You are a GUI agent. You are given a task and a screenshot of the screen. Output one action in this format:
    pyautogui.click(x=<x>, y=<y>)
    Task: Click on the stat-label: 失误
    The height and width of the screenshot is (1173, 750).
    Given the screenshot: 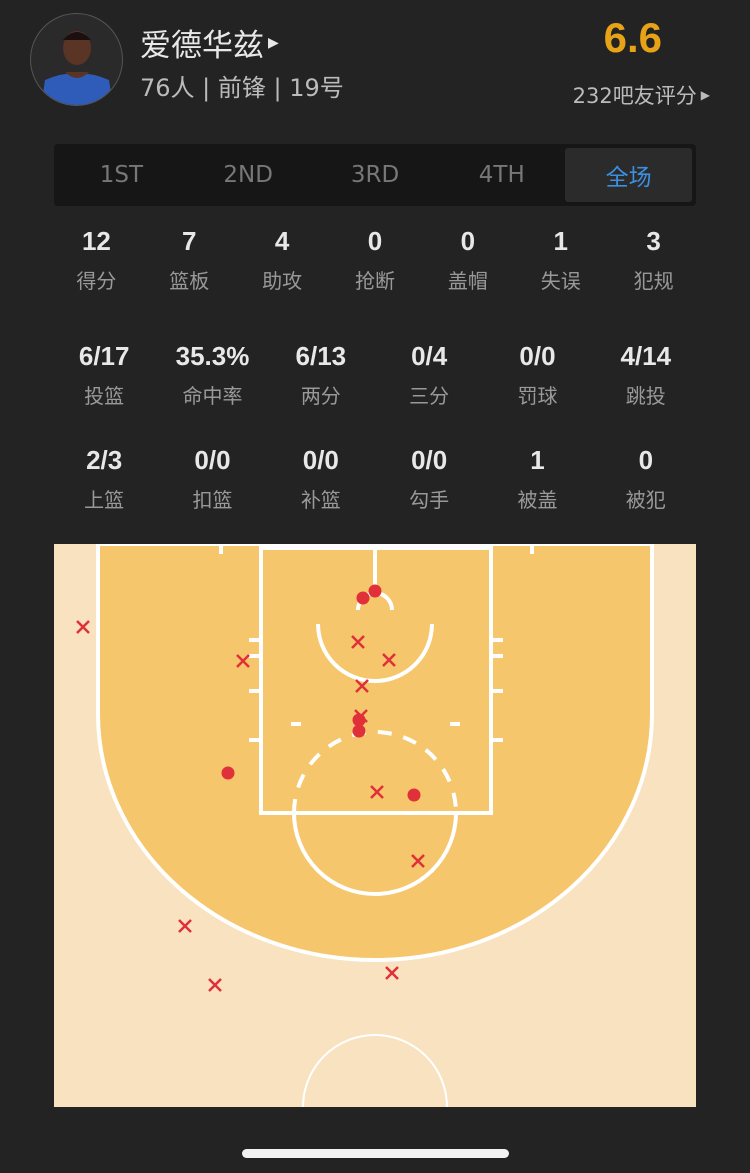 What is the action you would take?
    pyautogui.click(x=560, y=281)
    